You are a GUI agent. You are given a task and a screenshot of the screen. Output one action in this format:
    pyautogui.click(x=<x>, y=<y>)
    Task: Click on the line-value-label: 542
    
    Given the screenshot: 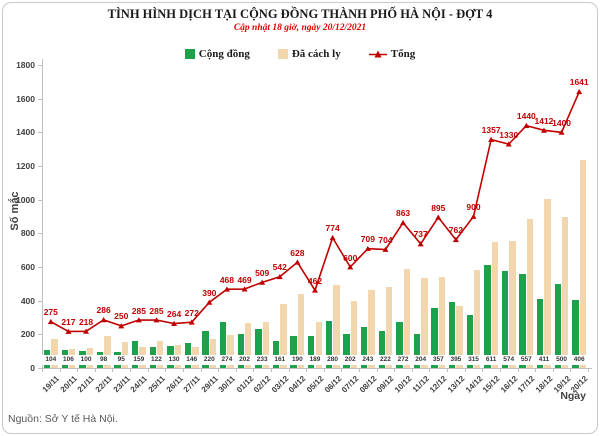 What is the action you would take?
    pyautogui.click(x=279, y=267)
    